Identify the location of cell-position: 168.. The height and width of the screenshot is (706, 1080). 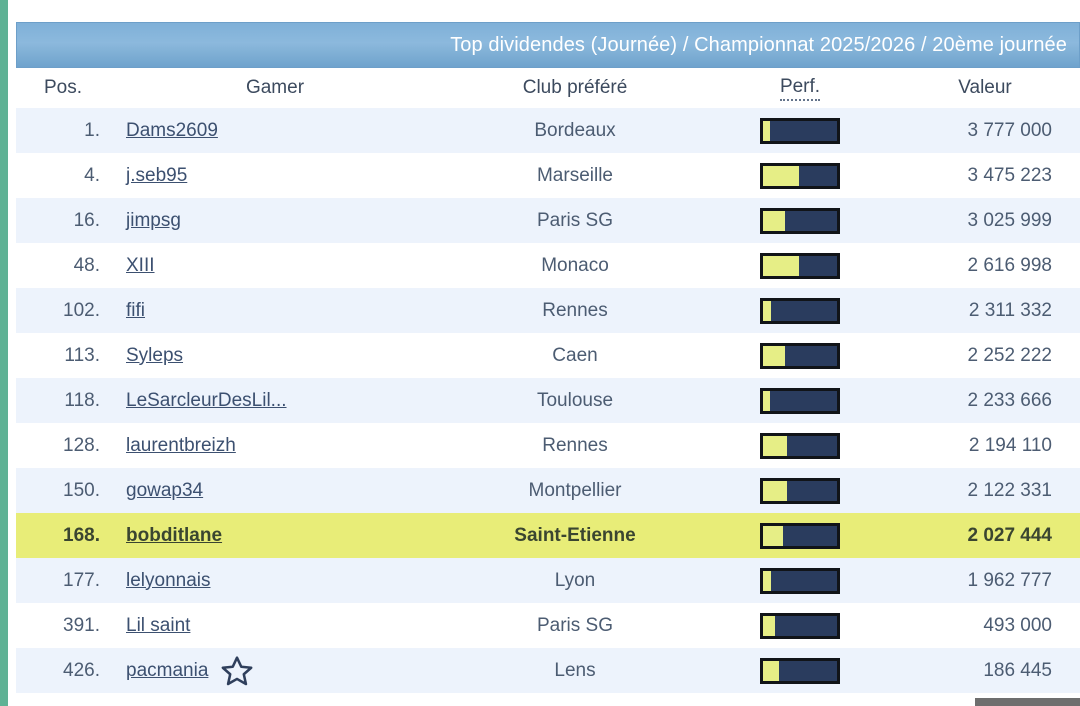
(81, 535).